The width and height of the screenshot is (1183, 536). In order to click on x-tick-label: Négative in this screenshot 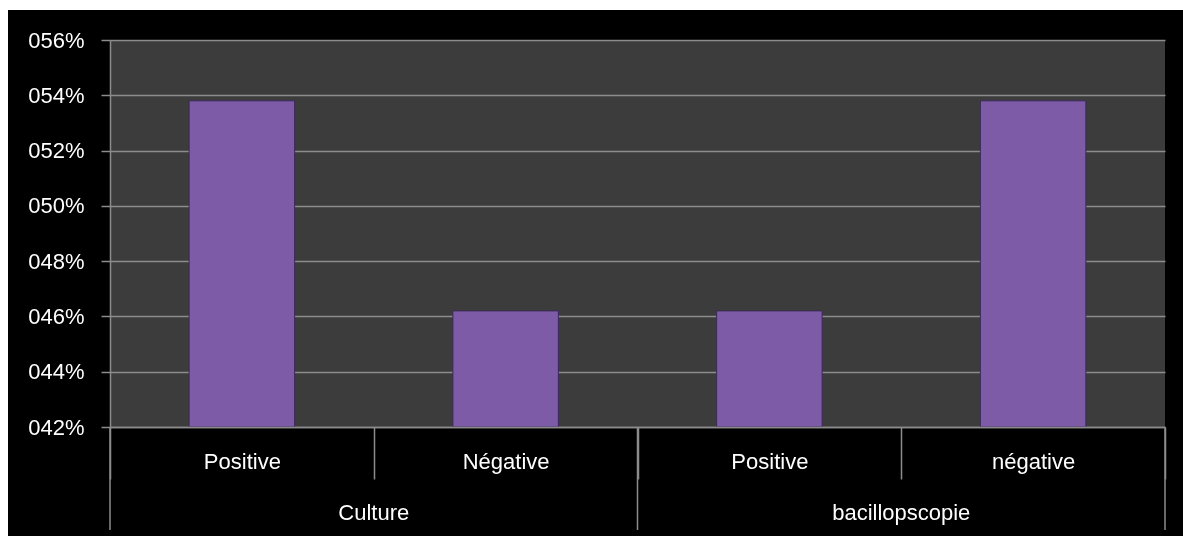, I will do `click(506, 461)`.